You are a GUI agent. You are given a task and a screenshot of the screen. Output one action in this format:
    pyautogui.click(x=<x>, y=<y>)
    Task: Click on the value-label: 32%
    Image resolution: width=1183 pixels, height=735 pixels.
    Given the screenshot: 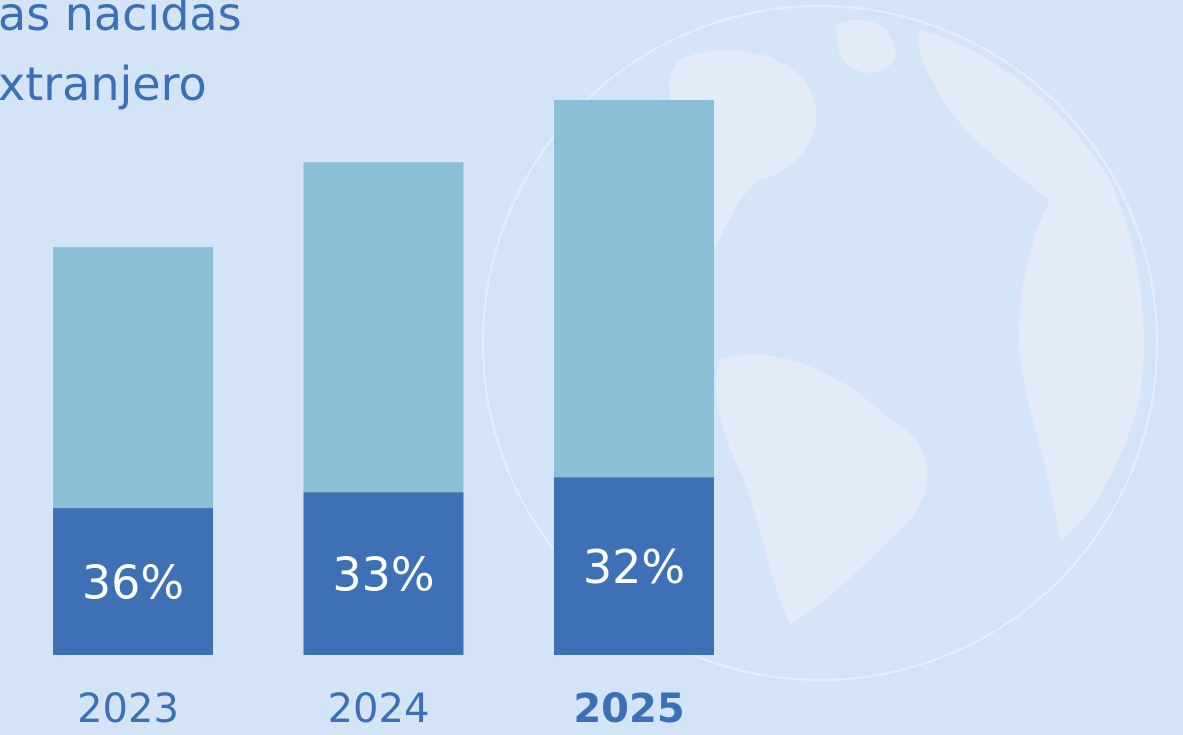 What is the action you would take?
    pyautogui.click(x=634, y=567)
    